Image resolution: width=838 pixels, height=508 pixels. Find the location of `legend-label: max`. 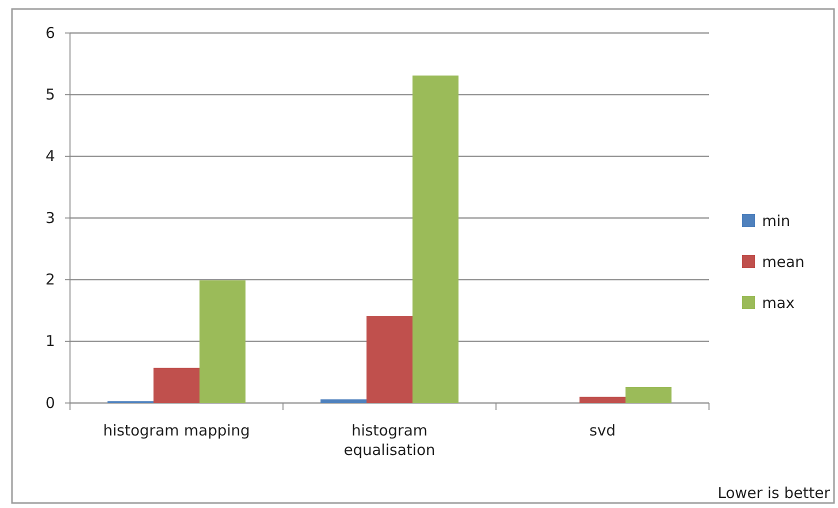

legend-label: max is located at coordinates (778, 303).